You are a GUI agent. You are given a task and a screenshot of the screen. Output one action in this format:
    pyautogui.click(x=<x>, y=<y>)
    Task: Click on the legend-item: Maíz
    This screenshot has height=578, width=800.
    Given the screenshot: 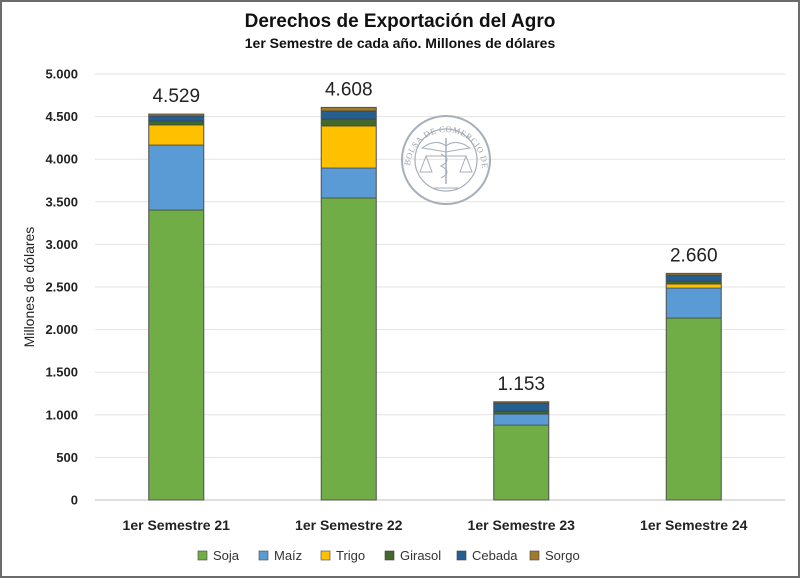 What is the action you would take?
    pyautogui.click(x=280, y=555)
    